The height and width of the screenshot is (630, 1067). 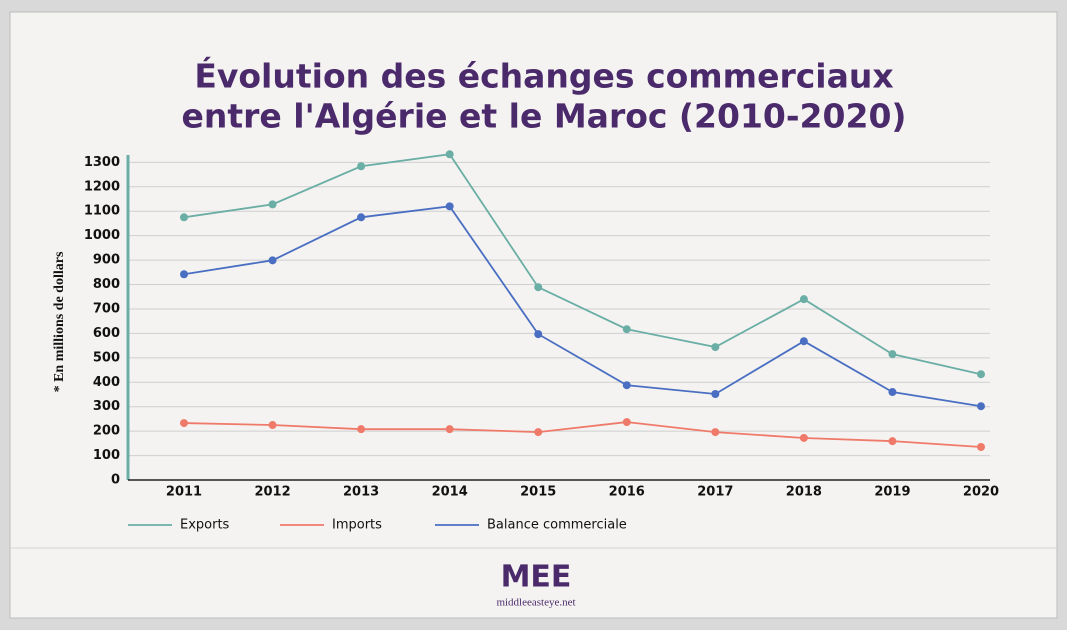 What do you see at coordinates (557, 525) in the screenshot?
I see `legend-label: Balance commerciale` at bounding box center [557, 525].